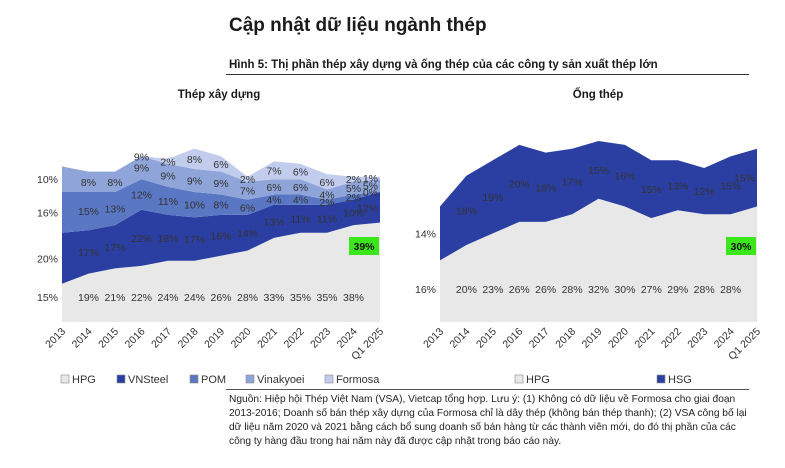 Image resolution: width=785 pixels, height=468 pixels. Describe the element at coordinates (267, 338) in the screenshot. I see `x-tick-label: 2021` at that location.